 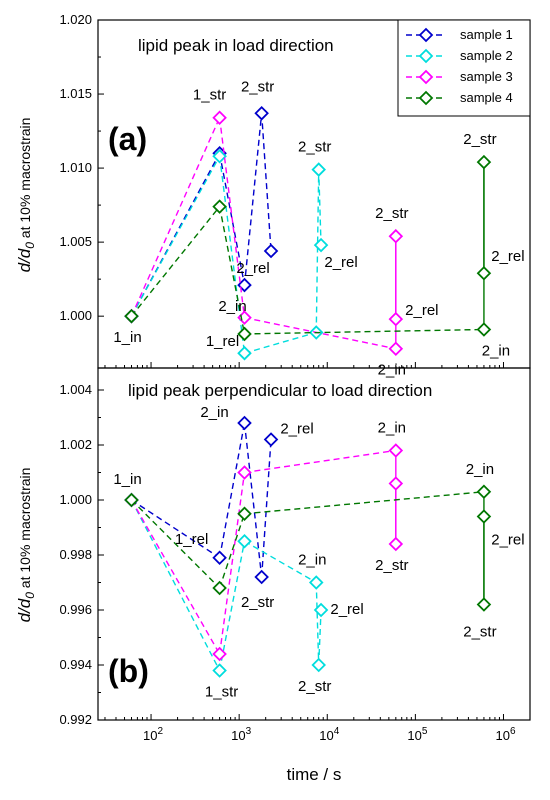 I want to click on x-tick-label: 10⁶, so click(x=505, y=734).